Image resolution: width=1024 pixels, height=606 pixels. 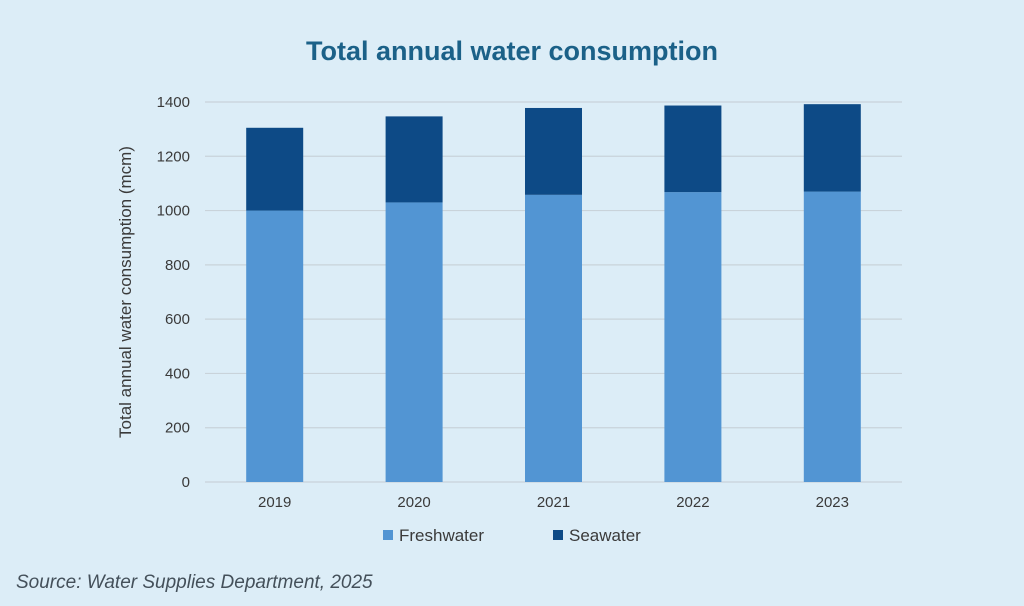 What do you see at coordinates (275, 169) in the screenshot?
I see `bar-seawater-2019` at bounding box center [275, 169].